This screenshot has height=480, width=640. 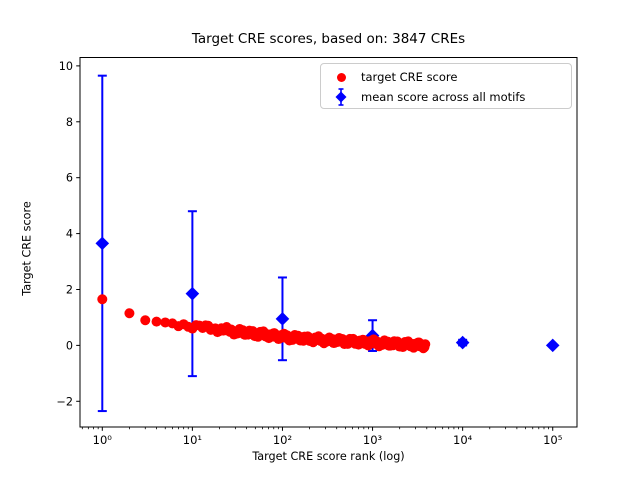 What do you see at coordinates (66, 66) in the screenshot?
I see `svg-text: 10` at bounding box center [66, 66].